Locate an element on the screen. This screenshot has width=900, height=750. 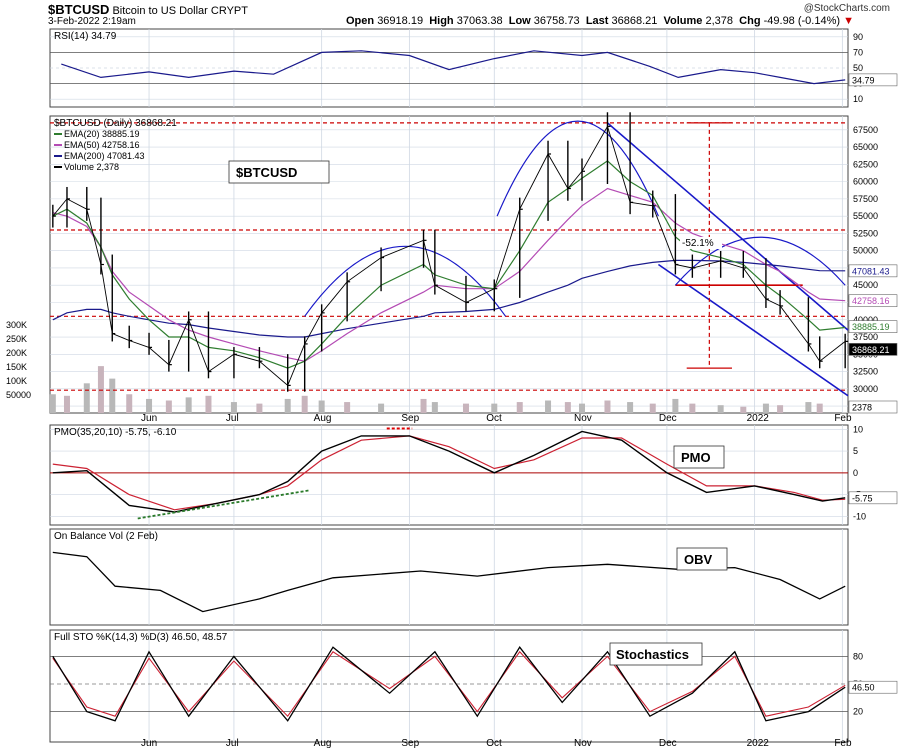
rsi-tick-label: 50 is located at coordinates (858, 68).